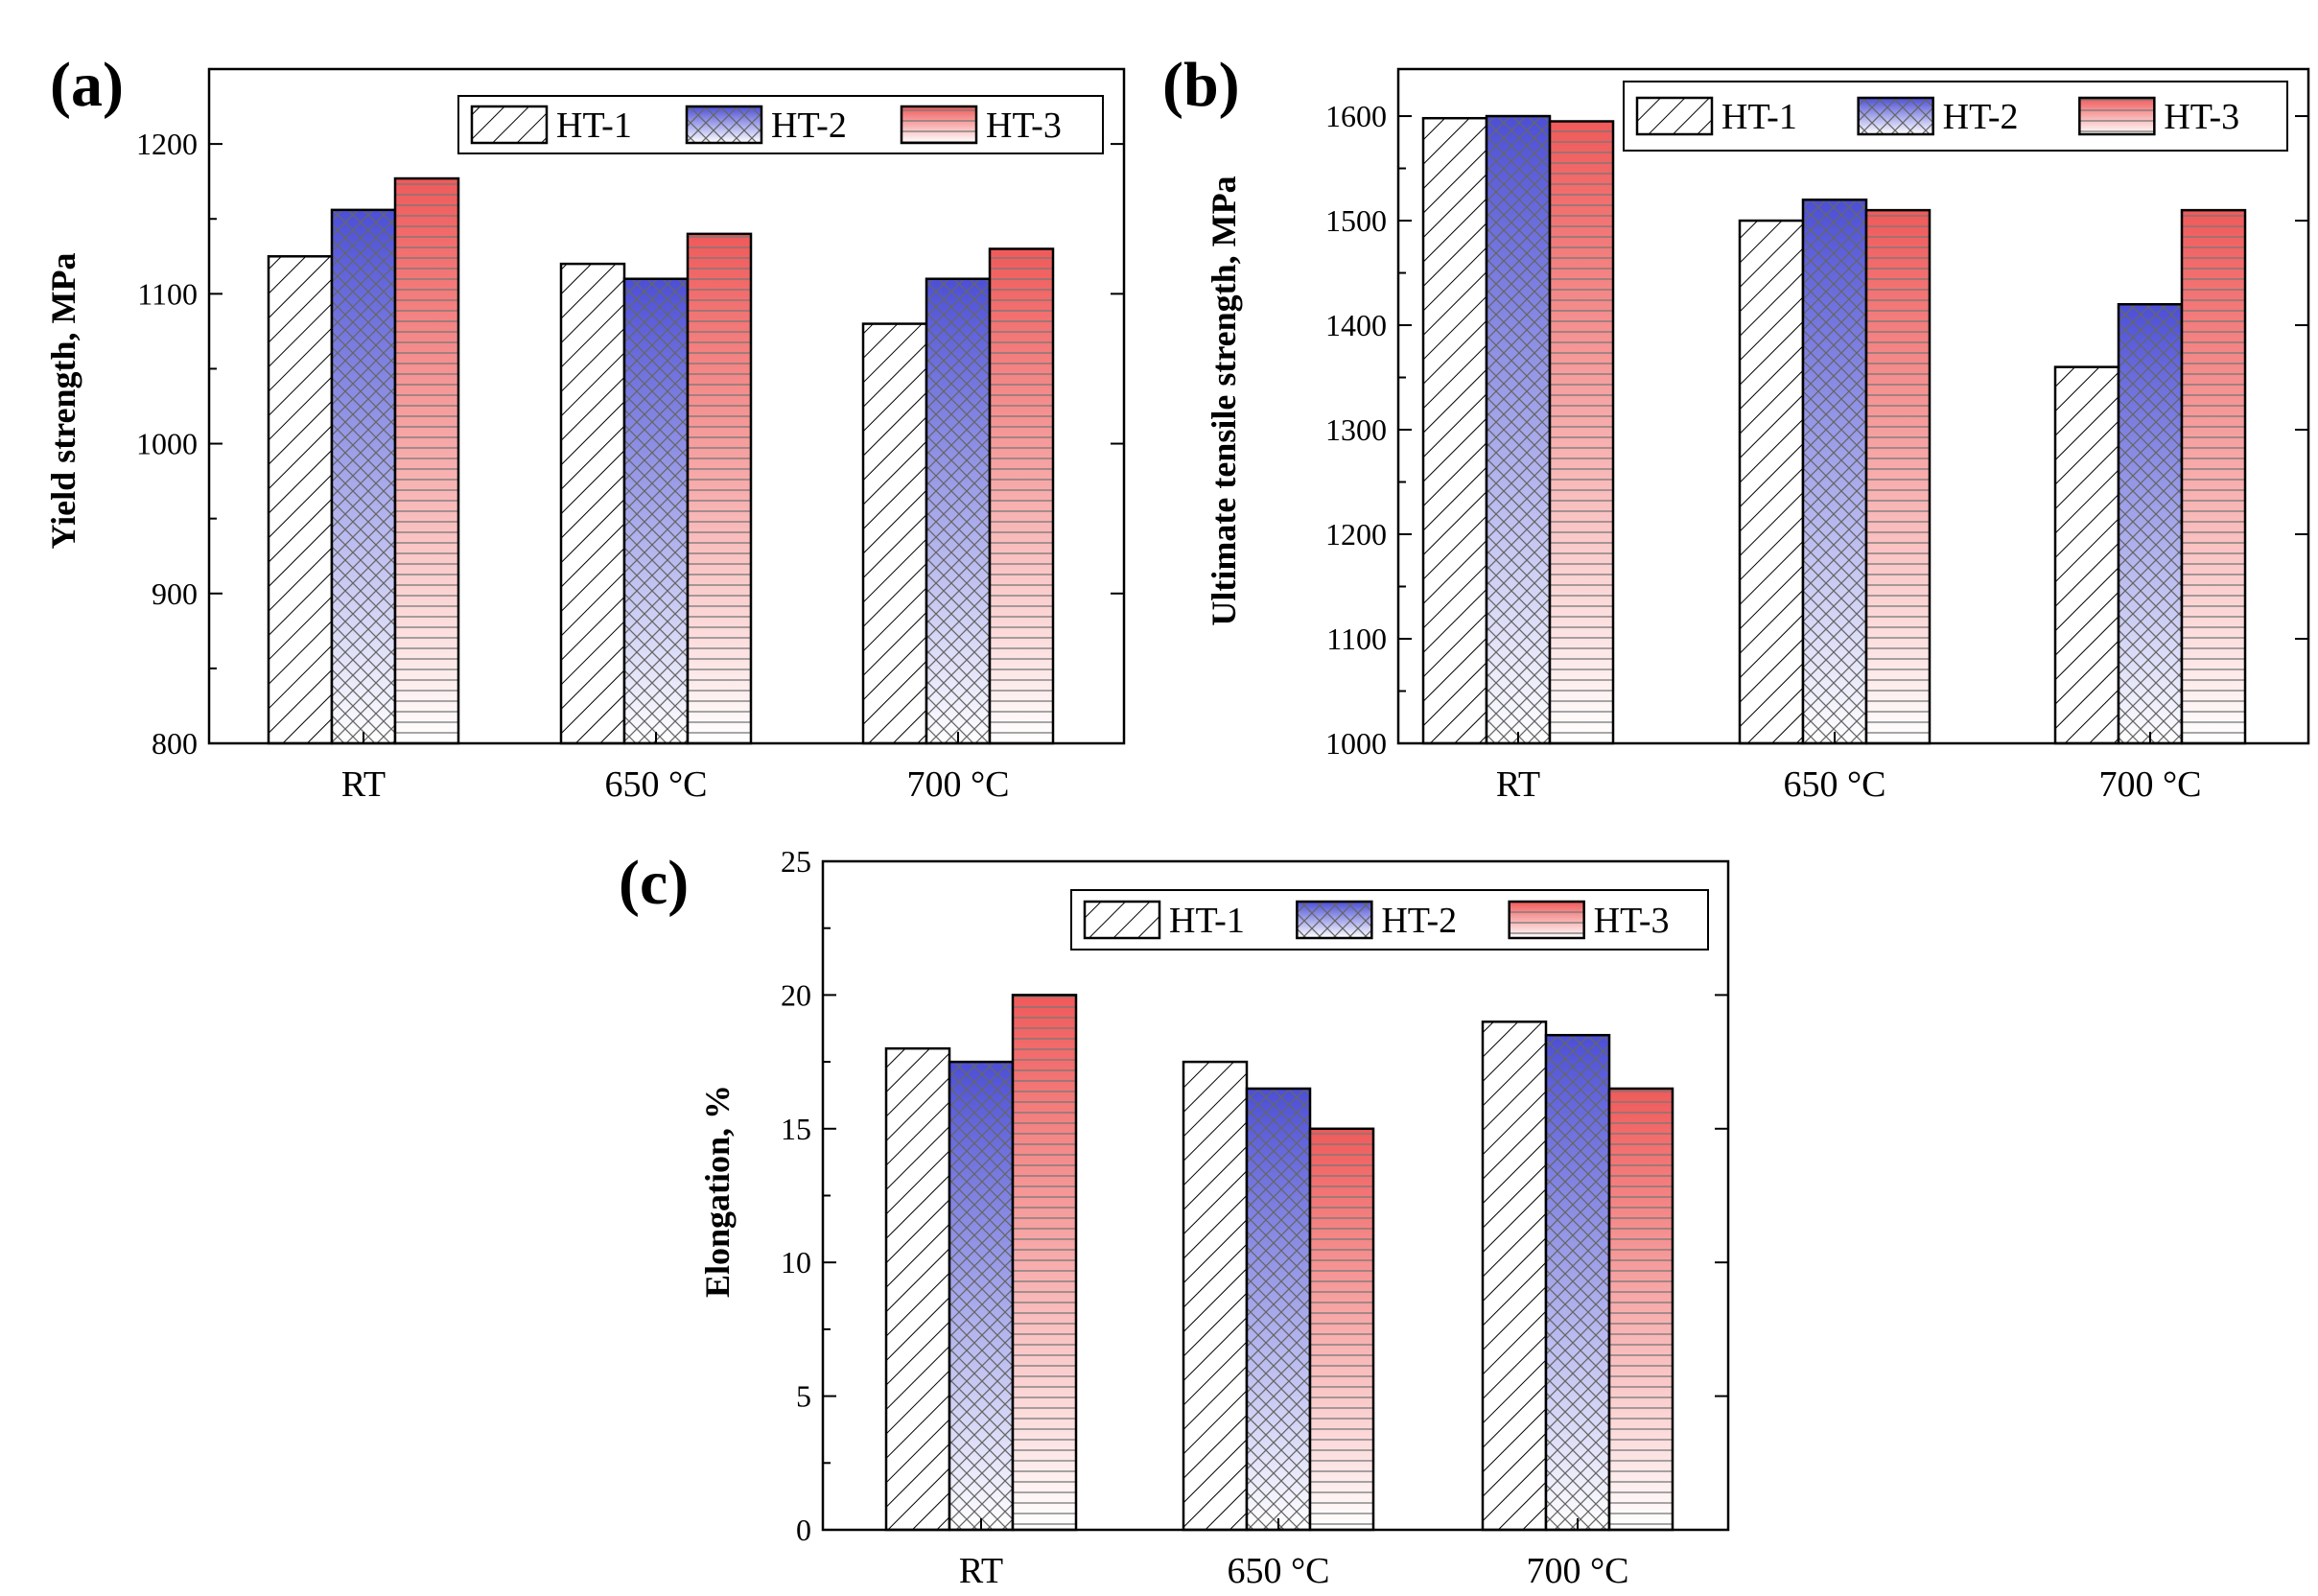 The height and width of the screenshot is (1596, 2318). I want to click on y-tick-label: 20, so click(796, 995).